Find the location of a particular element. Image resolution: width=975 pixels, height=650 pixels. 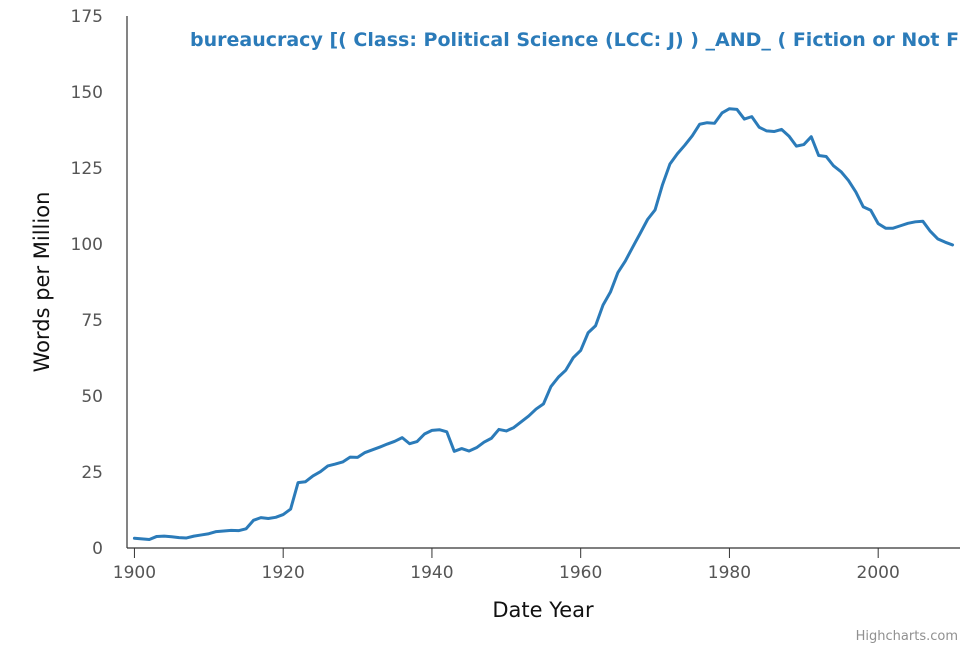

x-tick-label: 1940 is located at coordinates (431, 573).